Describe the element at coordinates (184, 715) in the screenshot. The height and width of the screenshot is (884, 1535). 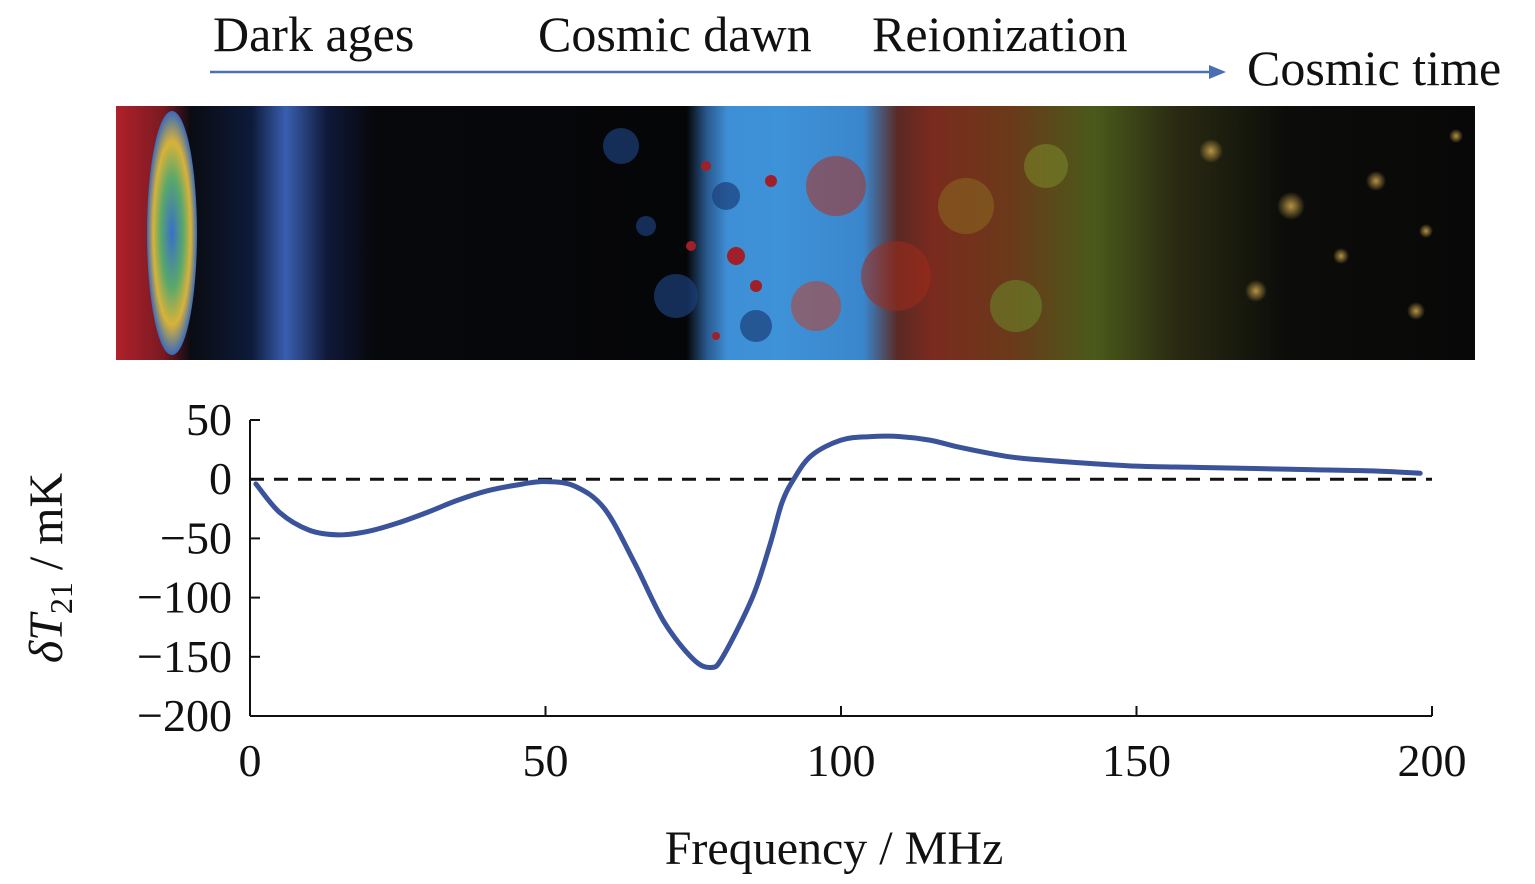
I see `y-tick-label: −200` at that location.